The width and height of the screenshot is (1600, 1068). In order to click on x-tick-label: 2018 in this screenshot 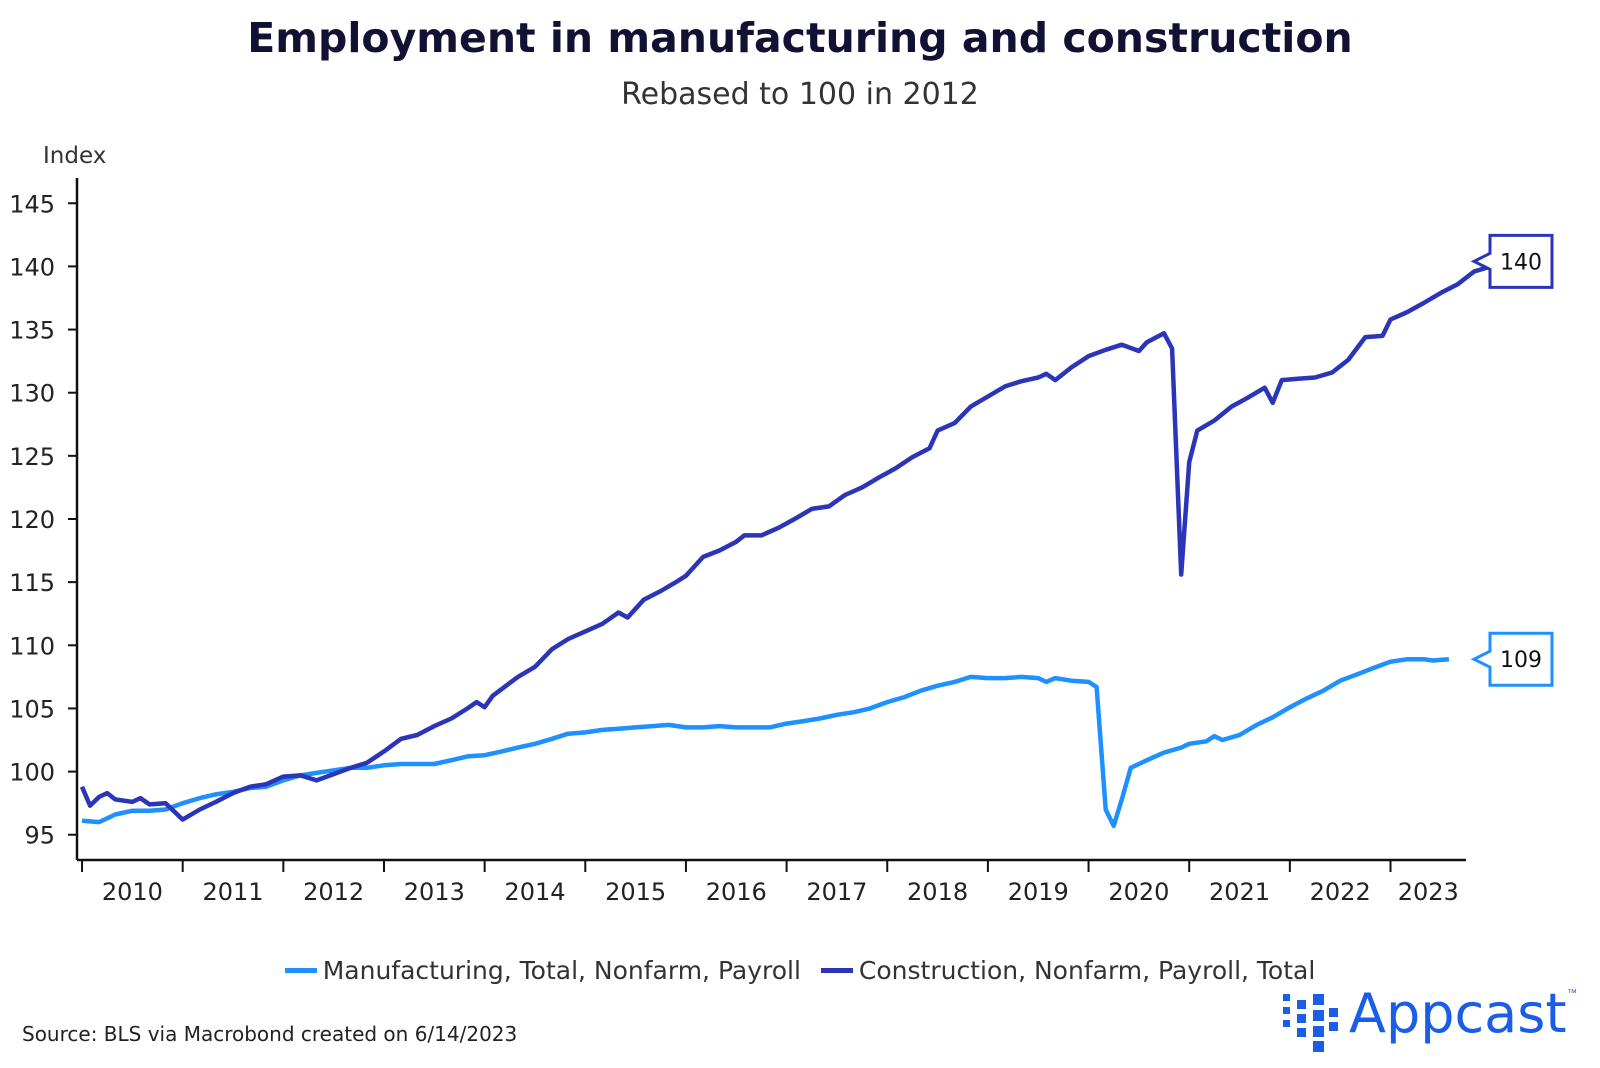, I will do `click(937, 892)`.